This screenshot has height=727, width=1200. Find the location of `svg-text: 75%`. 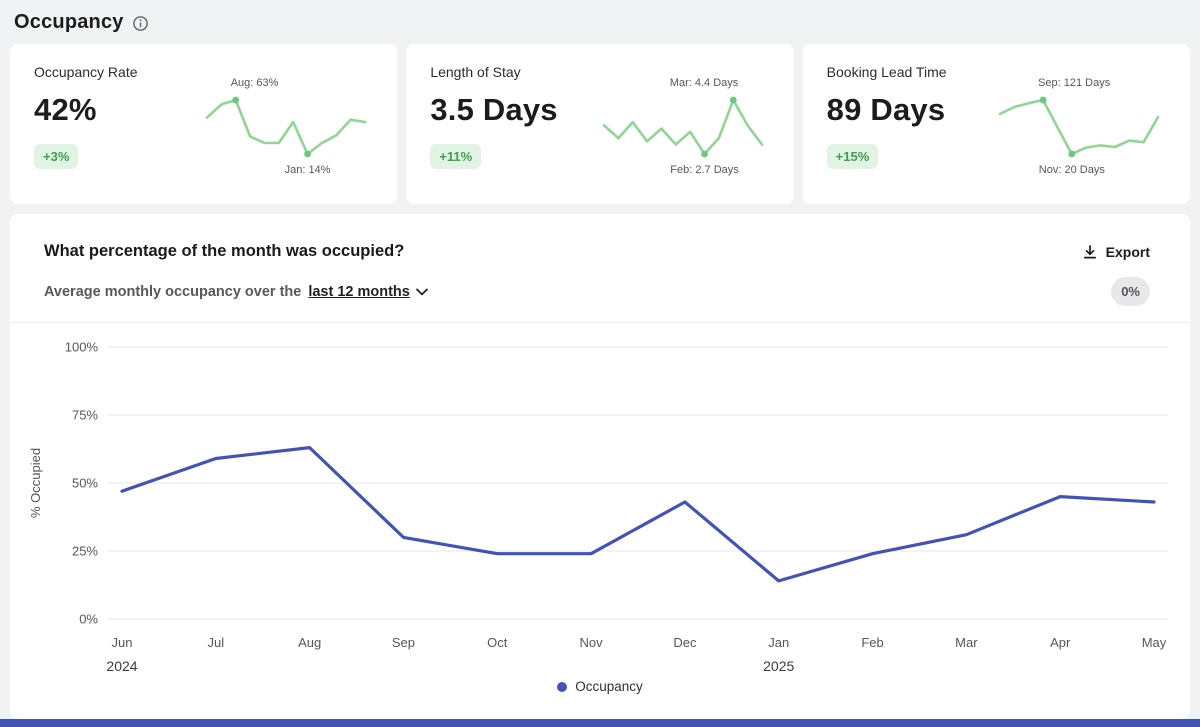

svg-text: 75% is located at coordinates (85, 415).